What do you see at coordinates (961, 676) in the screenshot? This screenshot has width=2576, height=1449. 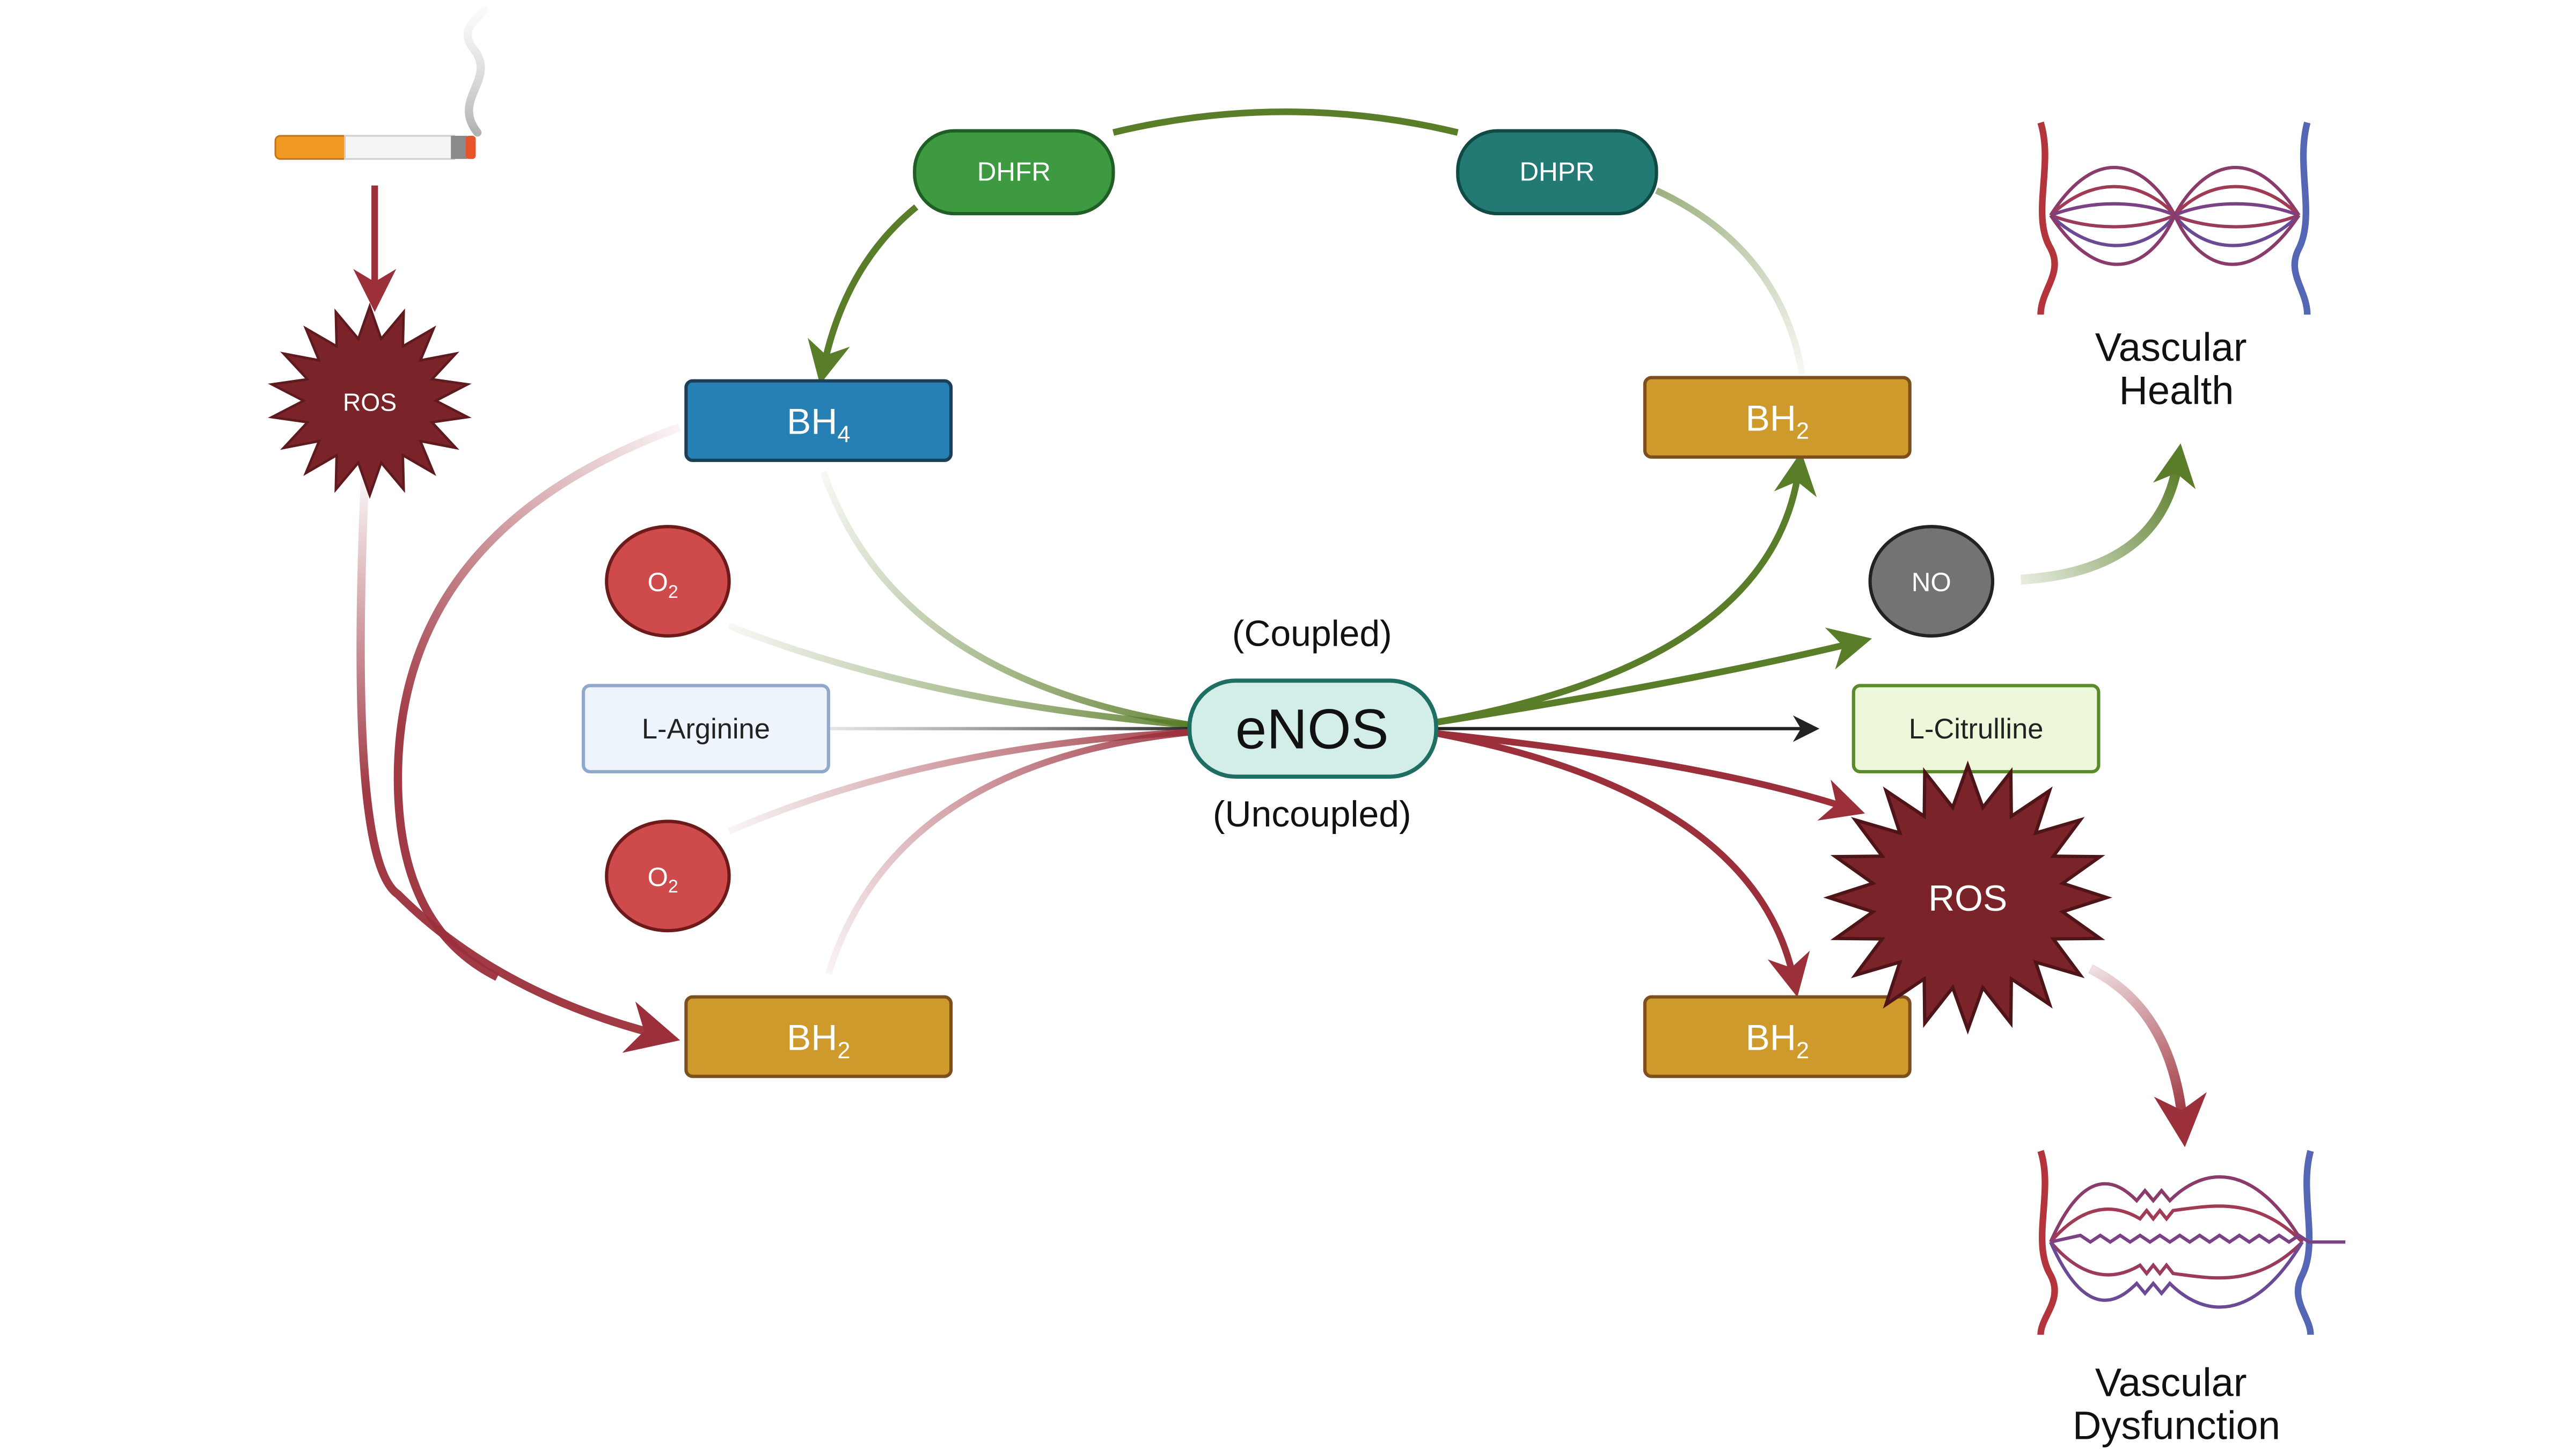 I see `arrow-o2-upper-to-enos` at bounding box center [961, 676].